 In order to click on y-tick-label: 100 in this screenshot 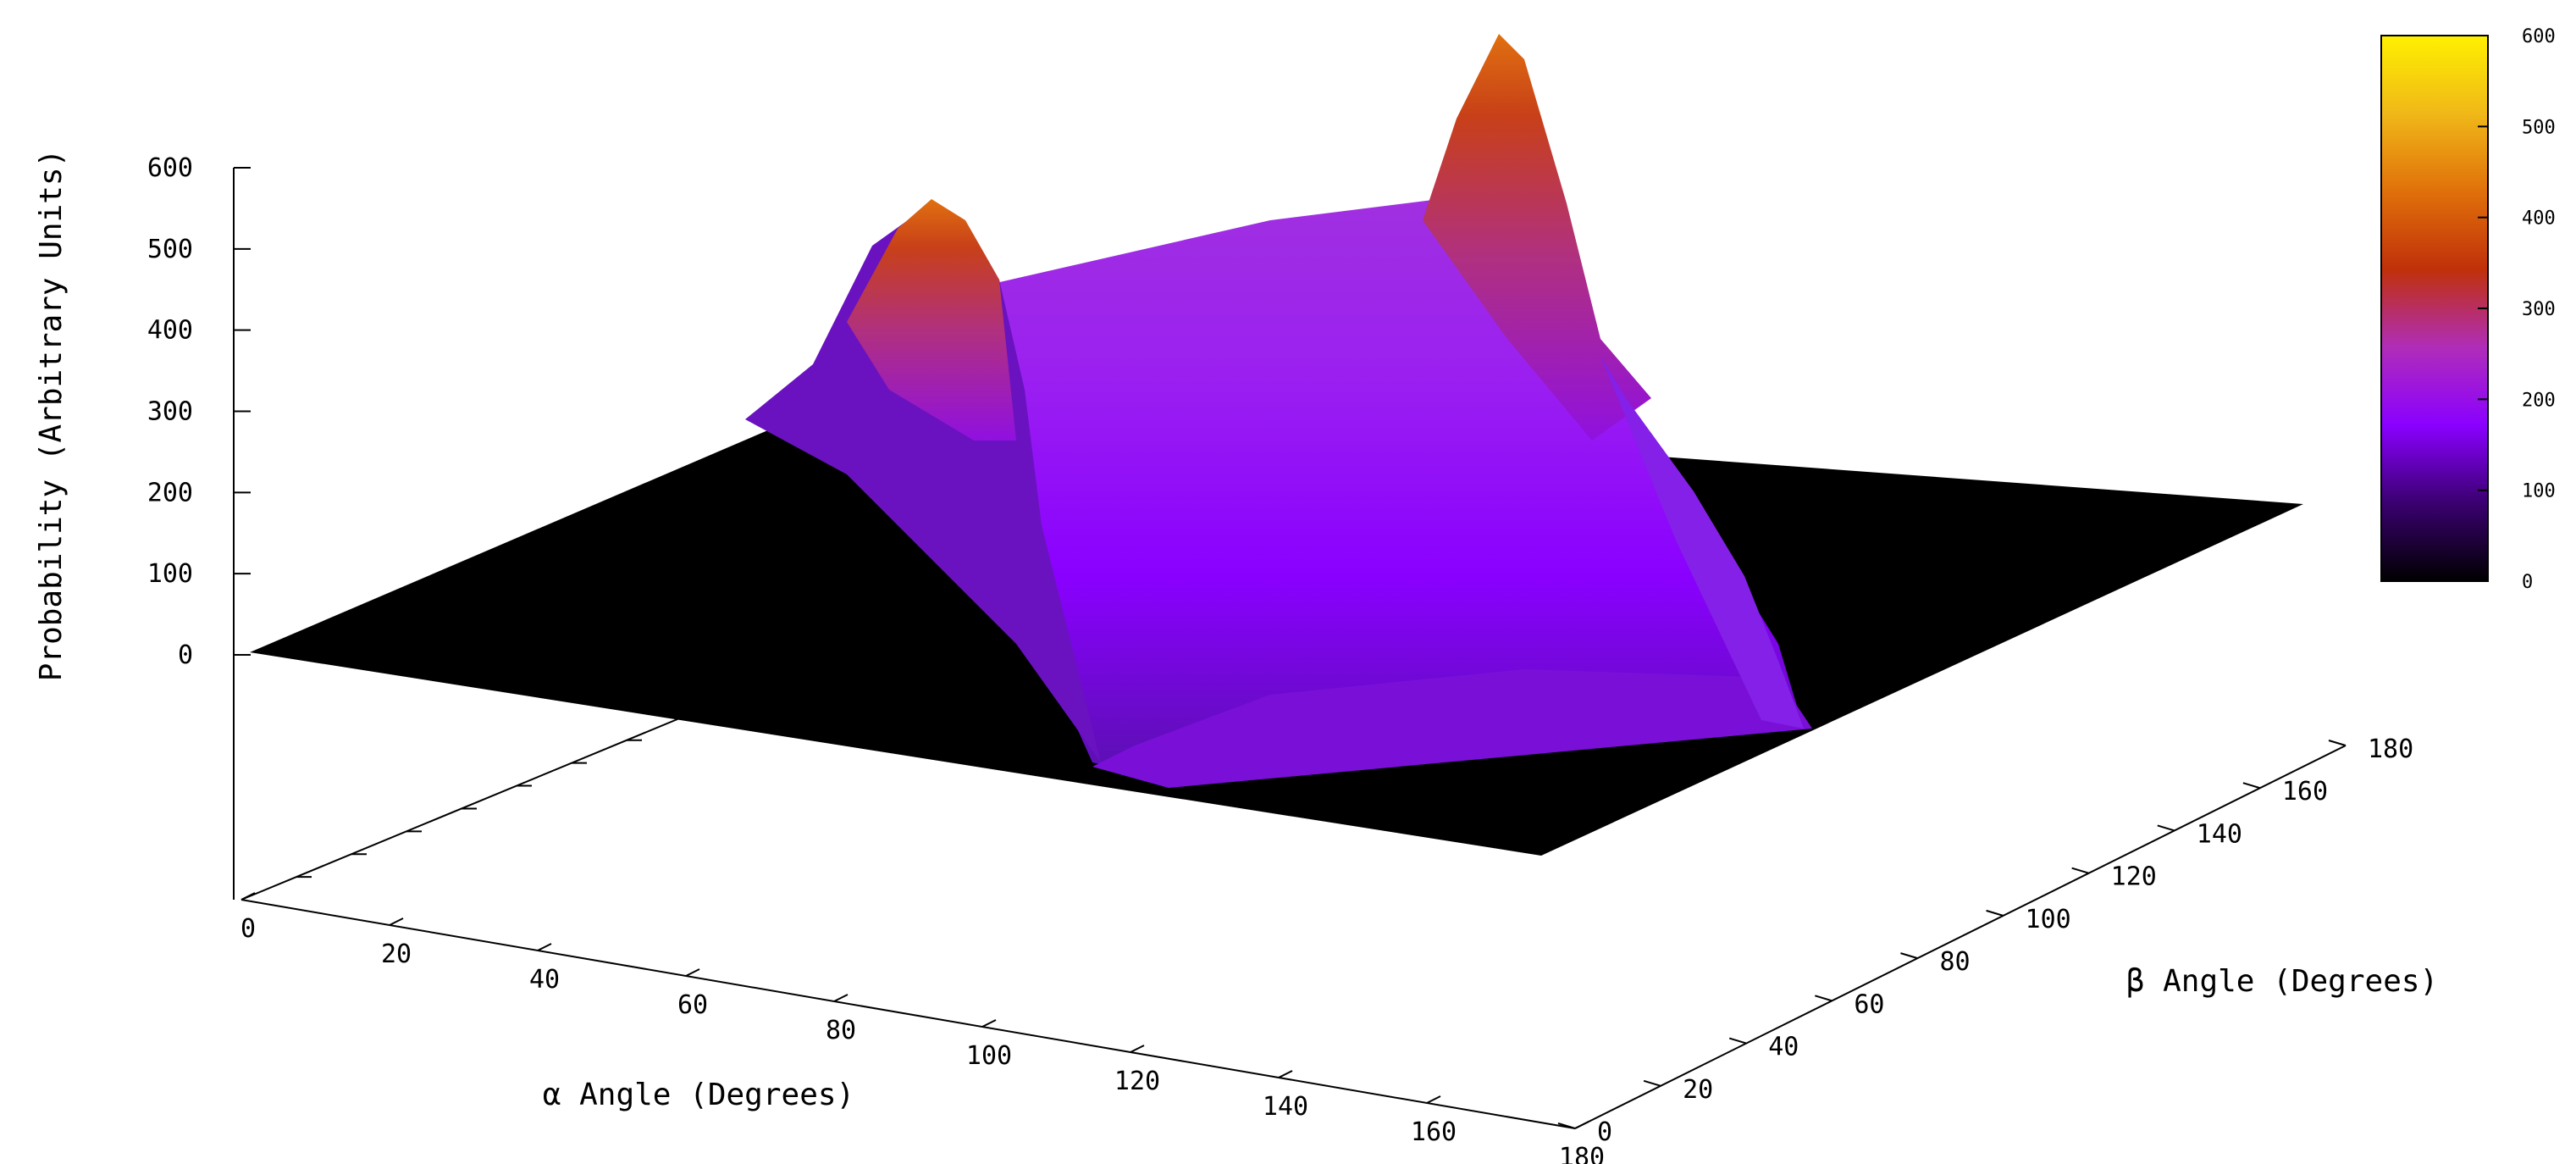, I will do `click(2048, 919)`.